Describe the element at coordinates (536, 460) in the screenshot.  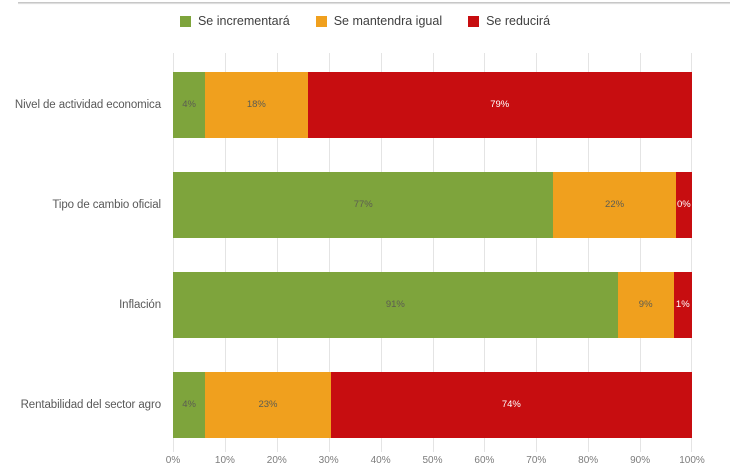
I see `x-tick-label: 70%` at that location.